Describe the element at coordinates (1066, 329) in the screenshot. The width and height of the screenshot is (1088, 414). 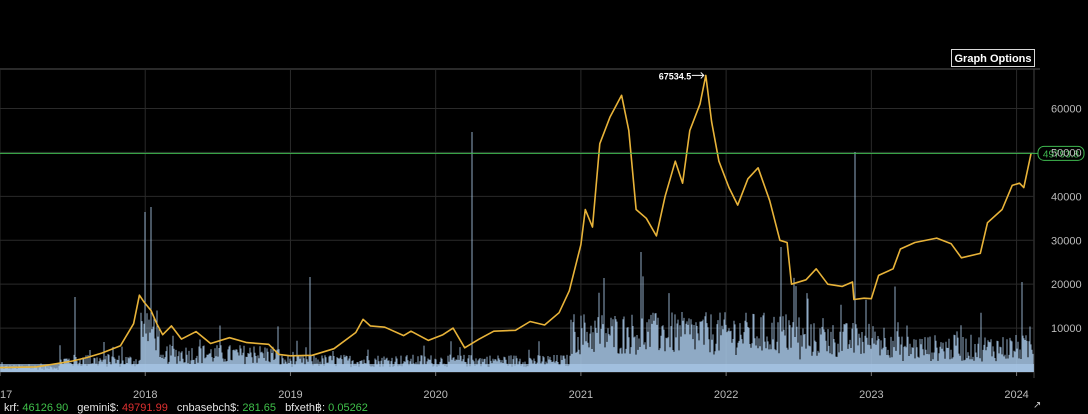
I see `y-tick-label: 10000` at that location.